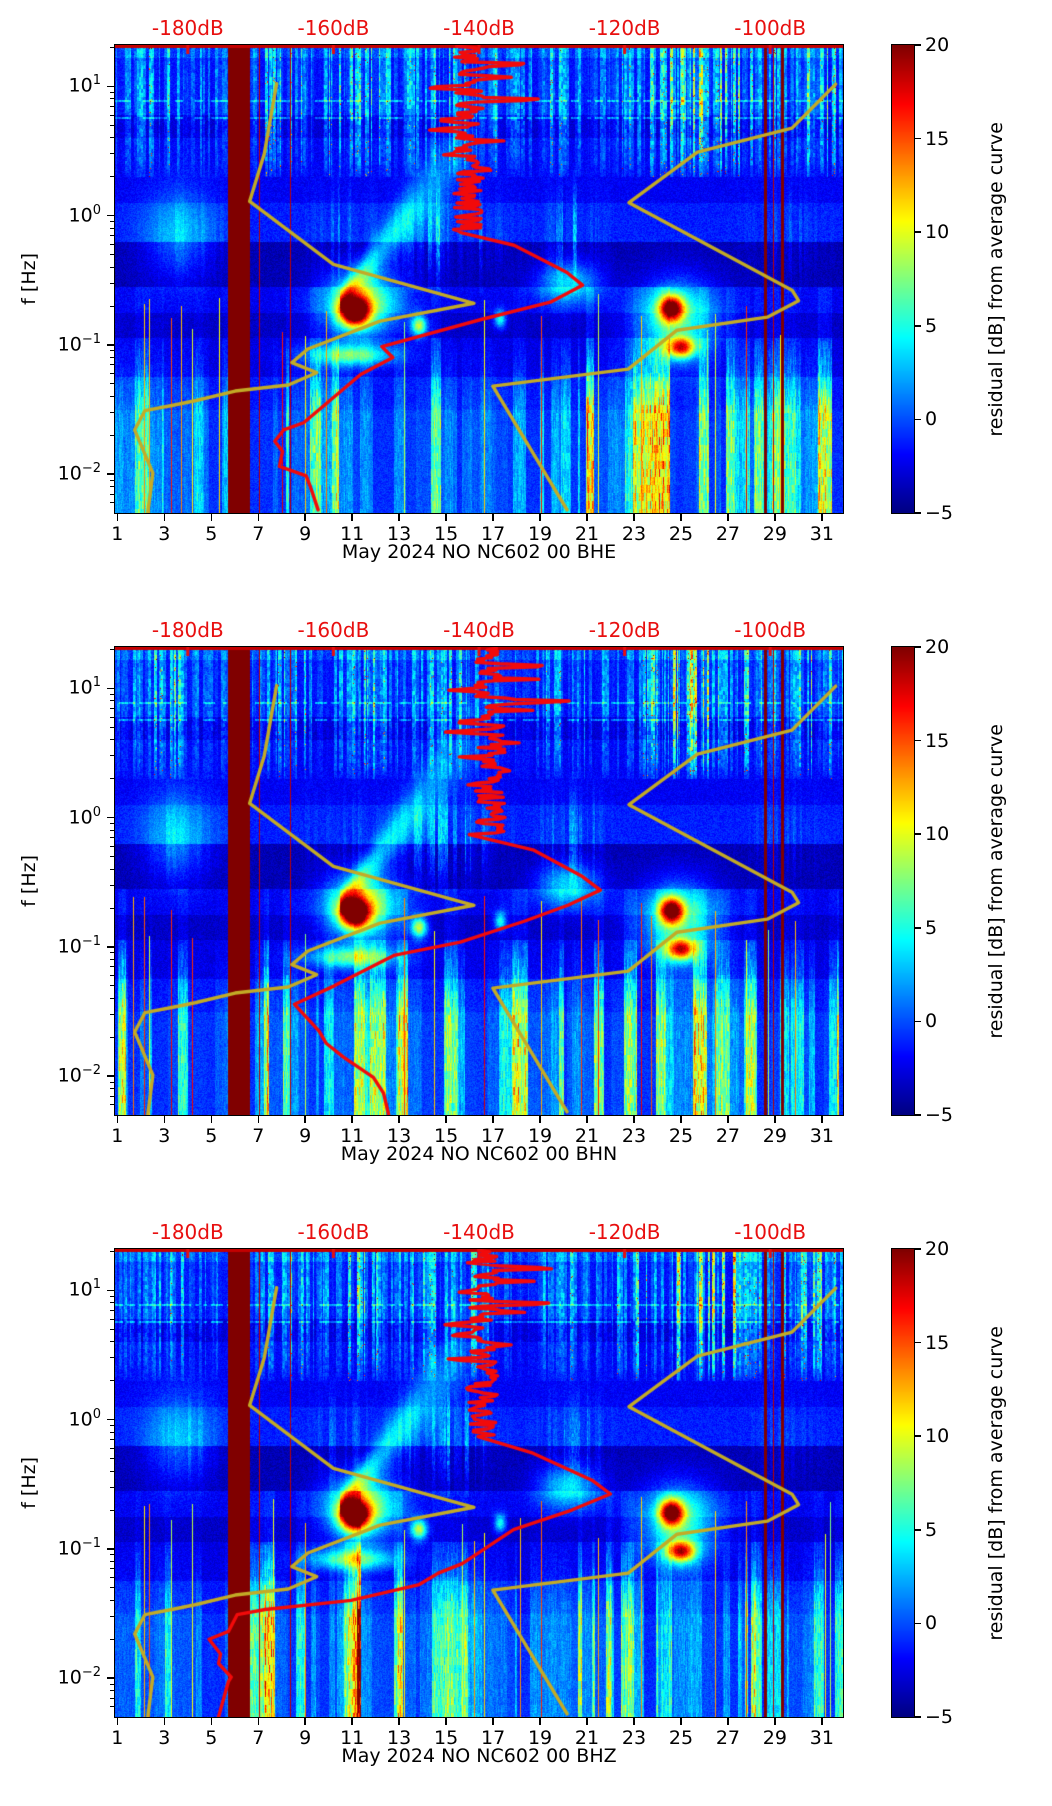 The width and height of the screenshot is (1052, 1806). Describe the element at coordinates (624, 630) in the screenshot. I see `top-axis-db-label: -120dB` at that location.